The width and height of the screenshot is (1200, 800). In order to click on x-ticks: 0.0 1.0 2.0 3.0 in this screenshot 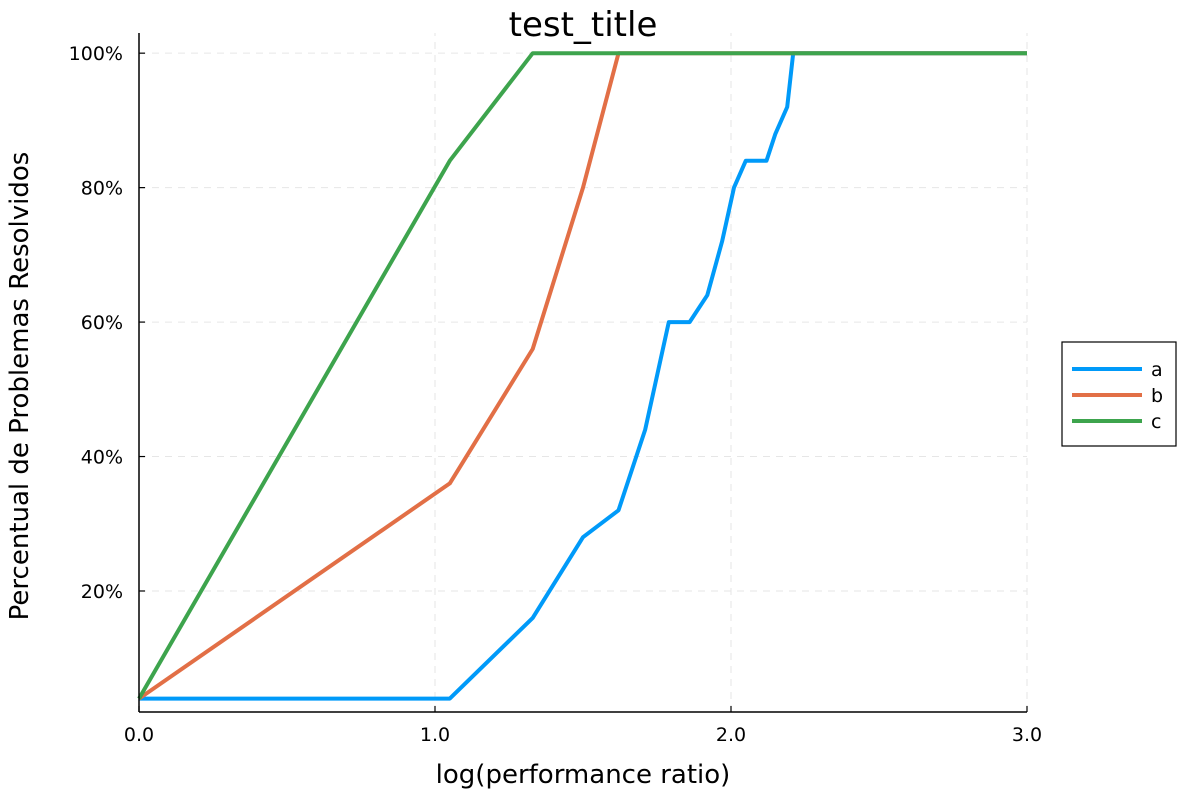, I will do `click(583, 726)`.